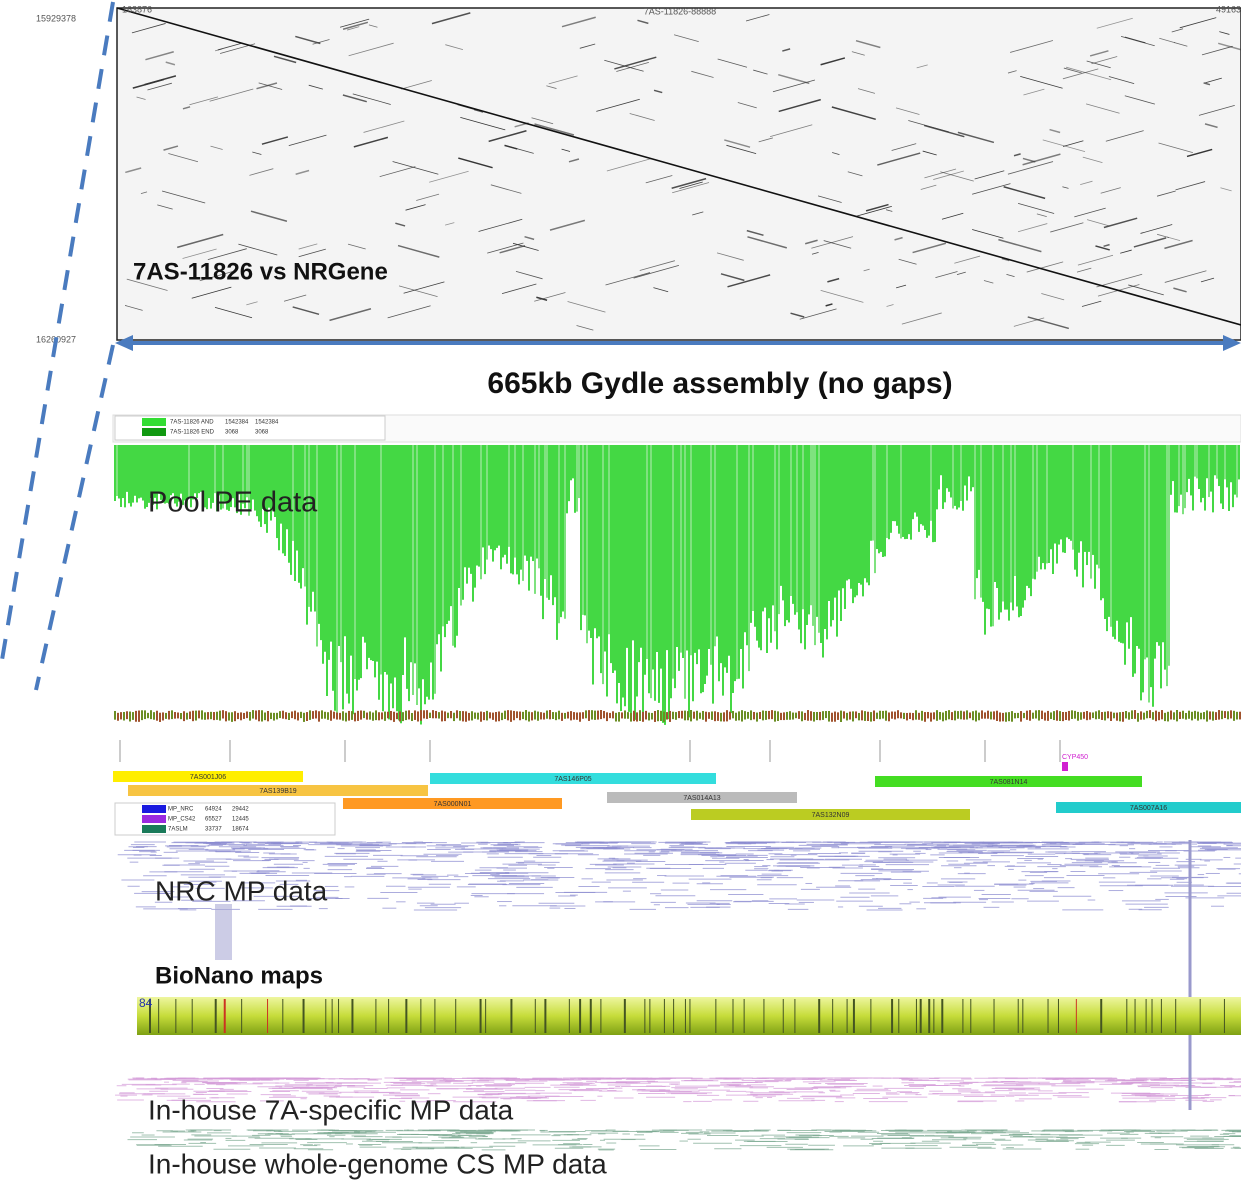  I want to click on gene-label: CYP450, so click(1075, 757).